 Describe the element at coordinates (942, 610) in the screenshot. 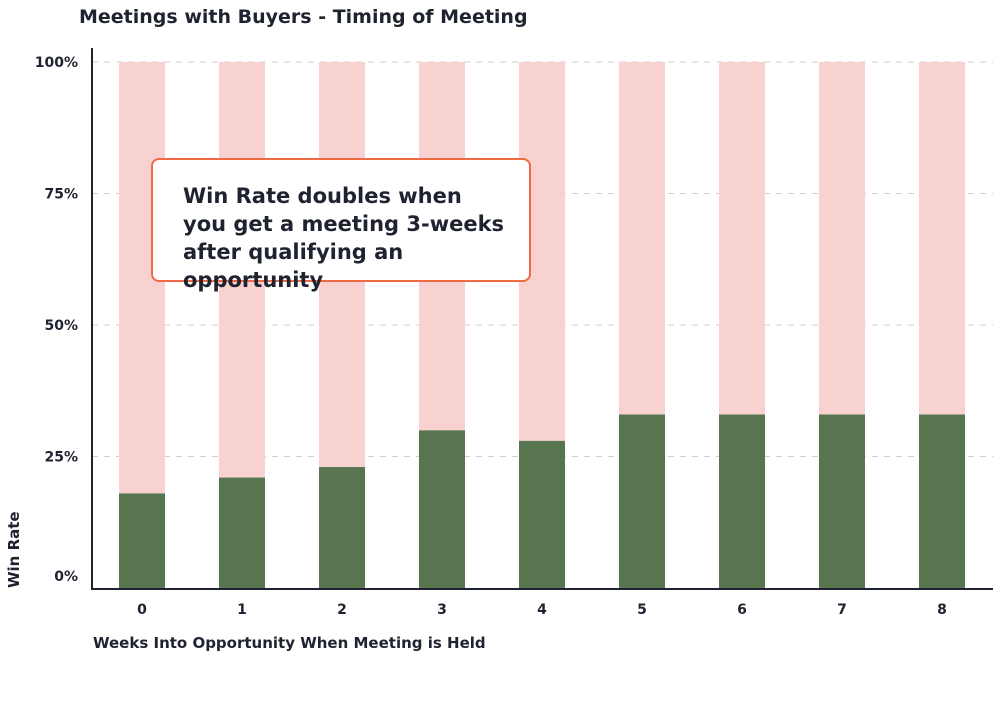

I see `x-tick-label: 8` at that location.